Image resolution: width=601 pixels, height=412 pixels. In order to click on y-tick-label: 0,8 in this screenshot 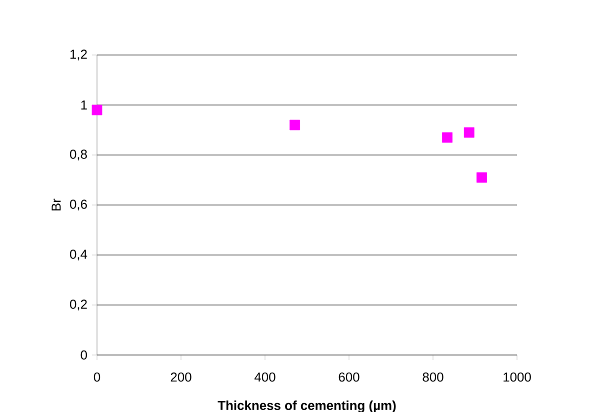, I will do `click(78, 155)`.